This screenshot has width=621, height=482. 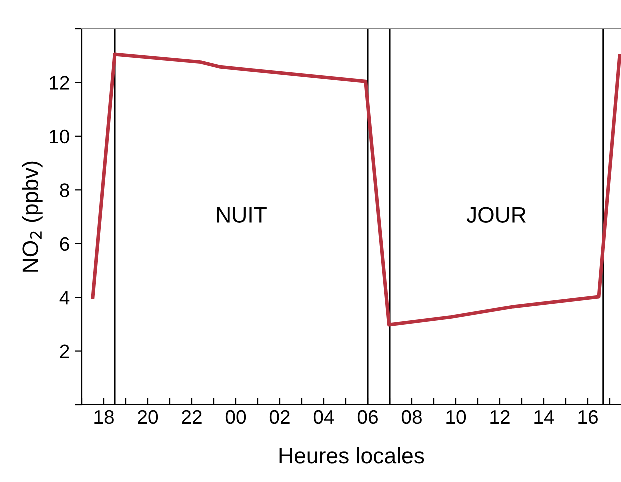 I want to click on x-tick-label: 18, so click(x=104, y=417).